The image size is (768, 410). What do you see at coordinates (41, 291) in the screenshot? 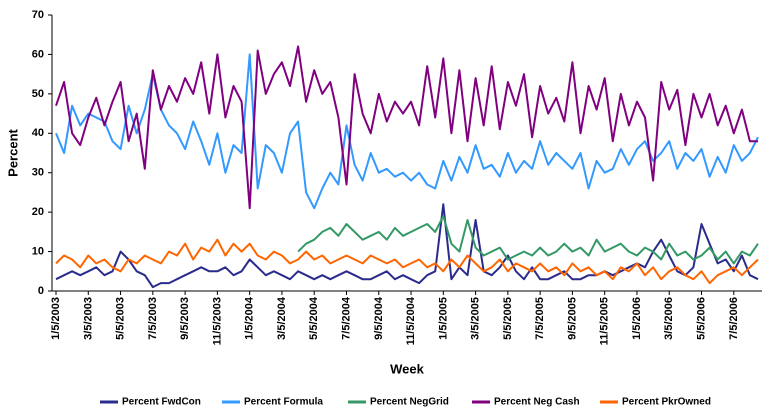
I see `y-tick-label: 0` at bounding box center [41, 291].